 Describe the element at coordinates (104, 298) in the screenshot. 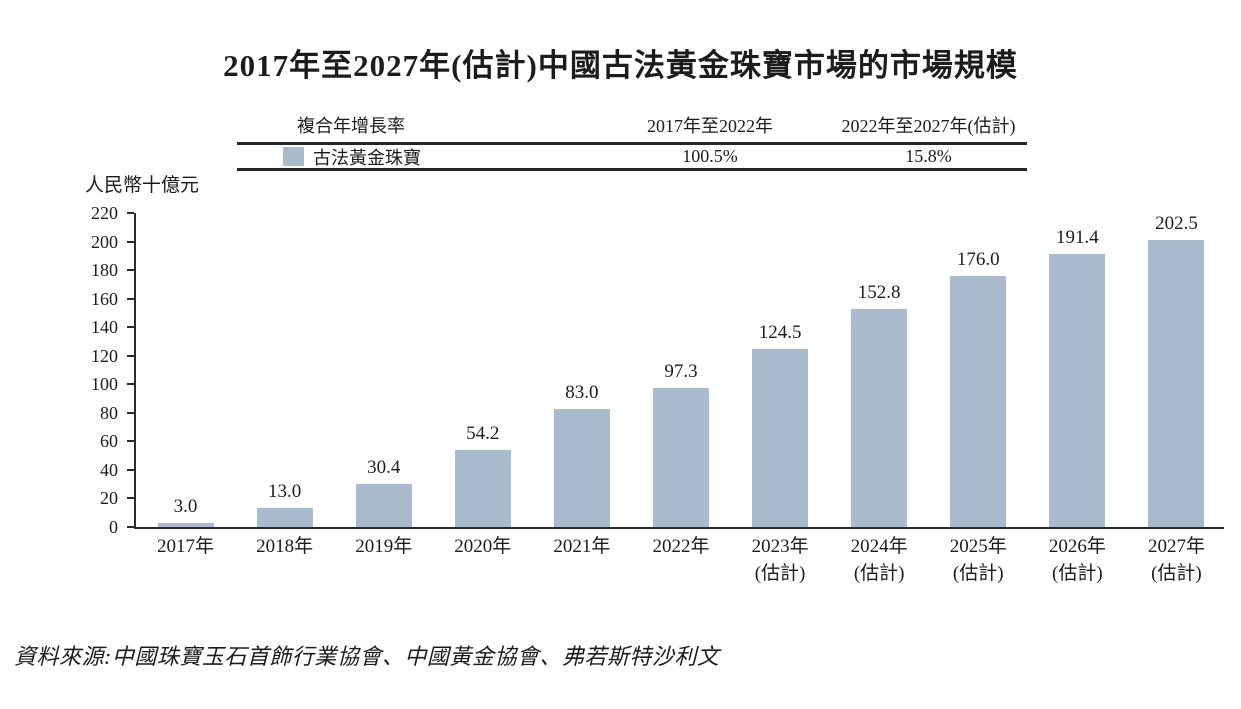

I see `y-tick-label: 160` at that location.